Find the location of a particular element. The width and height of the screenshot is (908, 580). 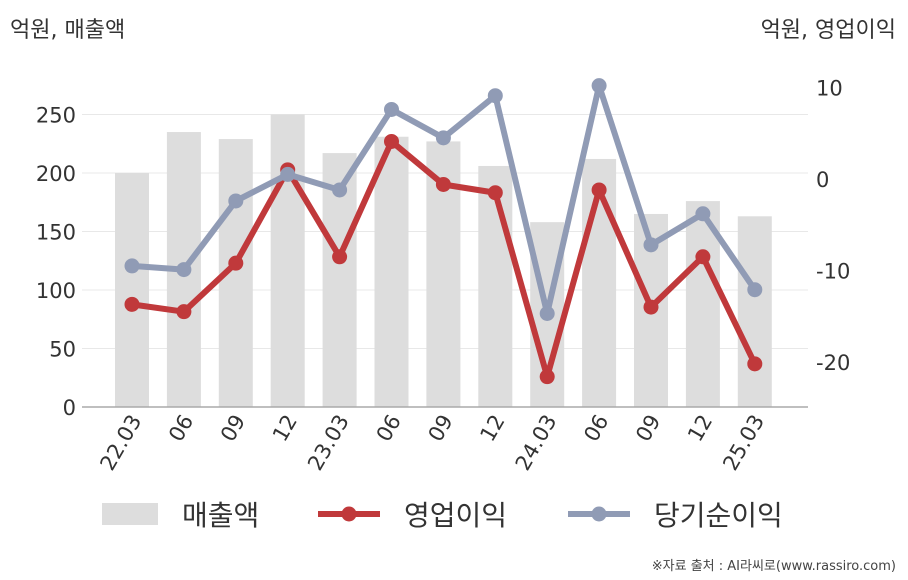

legend-item: 매출액 is located at coordinates (180, 515).